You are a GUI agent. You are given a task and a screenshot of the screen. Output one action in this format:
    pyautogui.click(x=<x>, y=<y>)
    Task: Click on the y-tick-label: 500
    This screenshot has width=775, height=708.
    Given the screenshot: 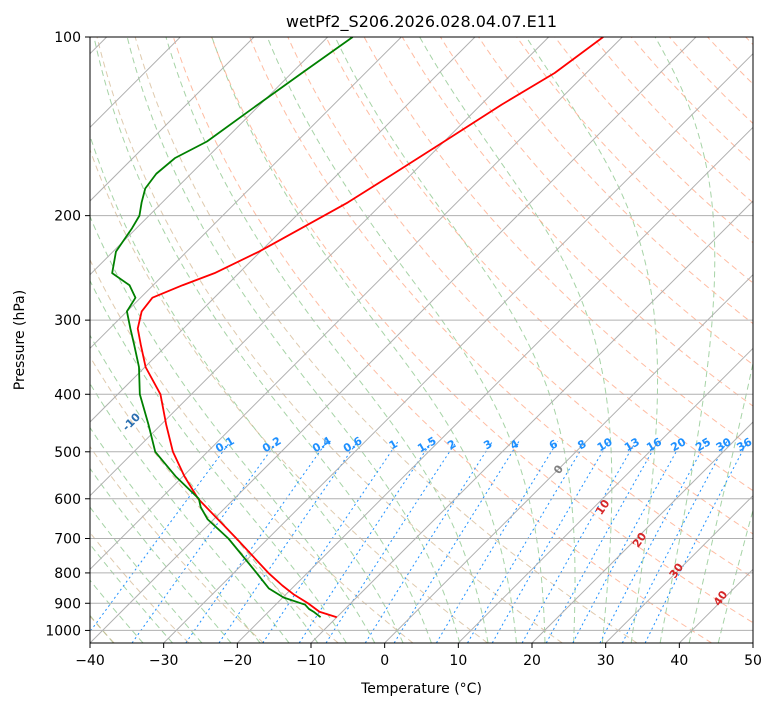 What is the action you would take?
    pyautogui.click(x=67, y=453)
    